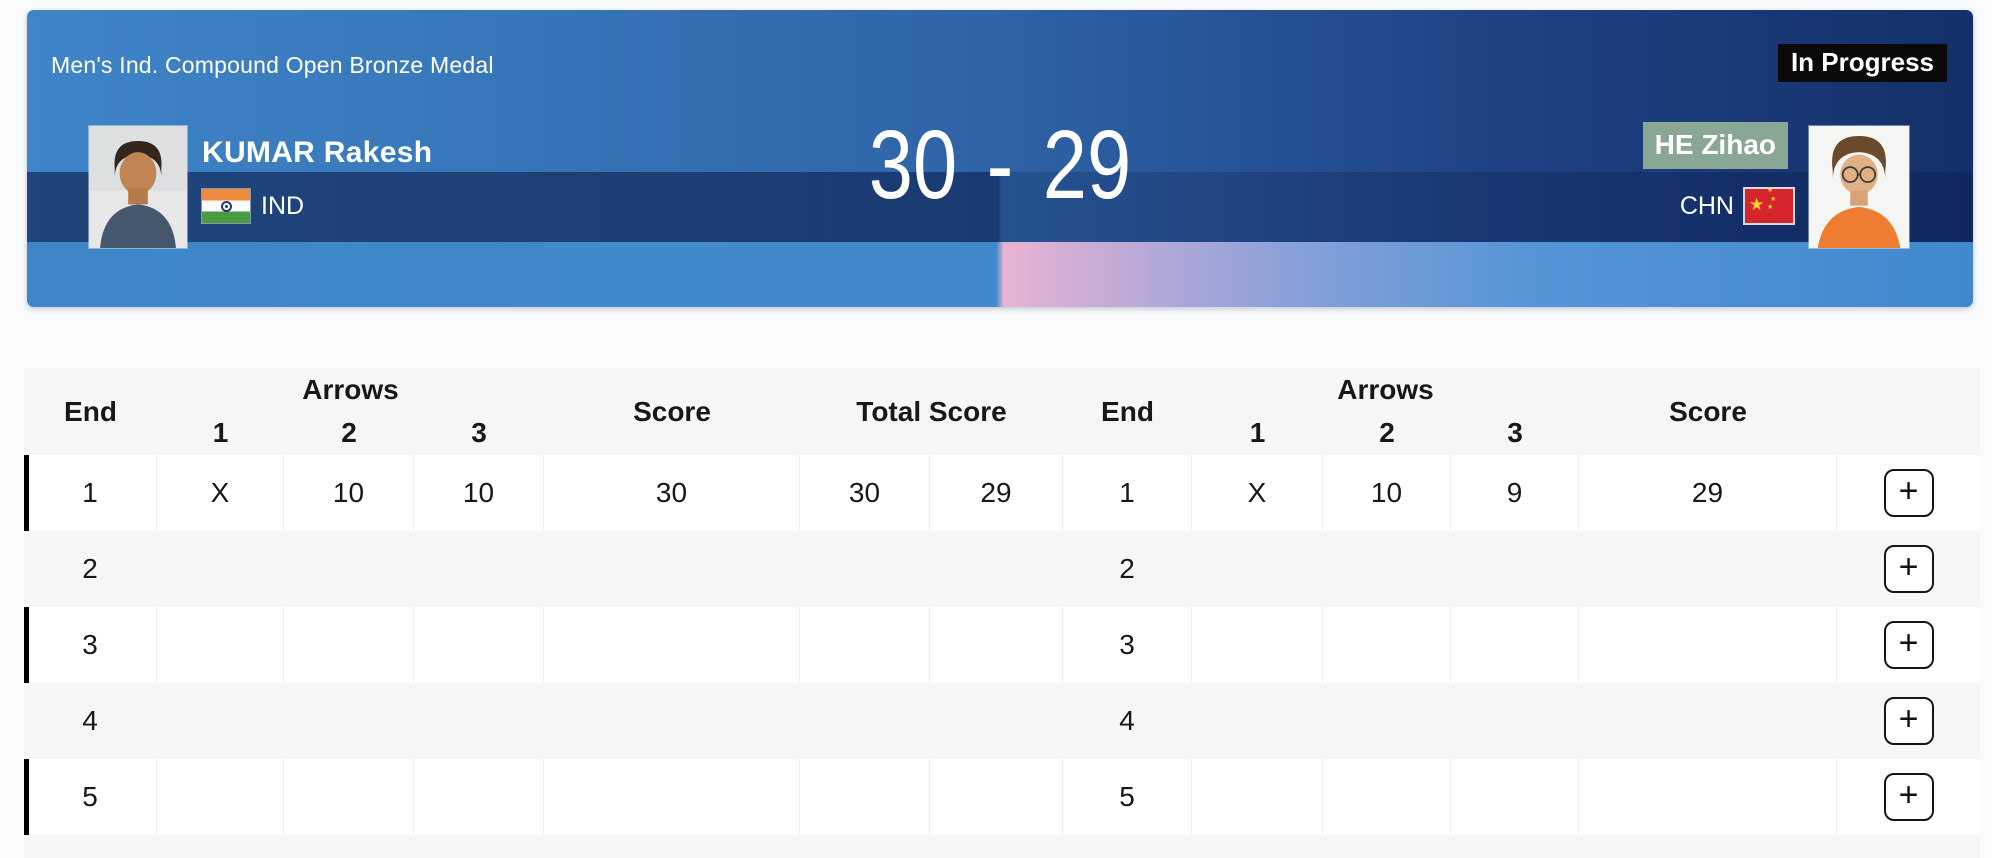  Describe the element at coordinates (1087, 164) in the screenshot. I see `score-right: 29` at that location.